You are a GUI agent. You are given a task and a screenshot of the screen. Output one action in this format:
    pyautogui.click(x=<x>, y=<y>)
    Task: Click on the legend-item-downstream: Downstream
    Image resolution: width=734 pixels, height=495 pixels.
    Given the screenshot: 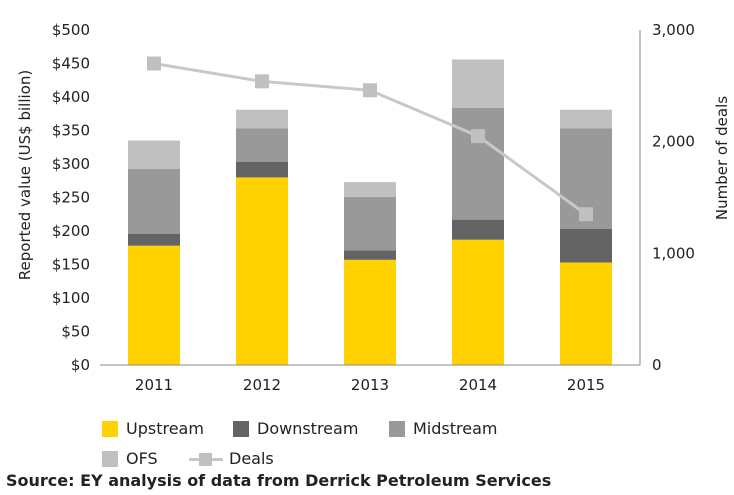 What is the action you would take?
    pyautogui.click(x=295, y=428)
    